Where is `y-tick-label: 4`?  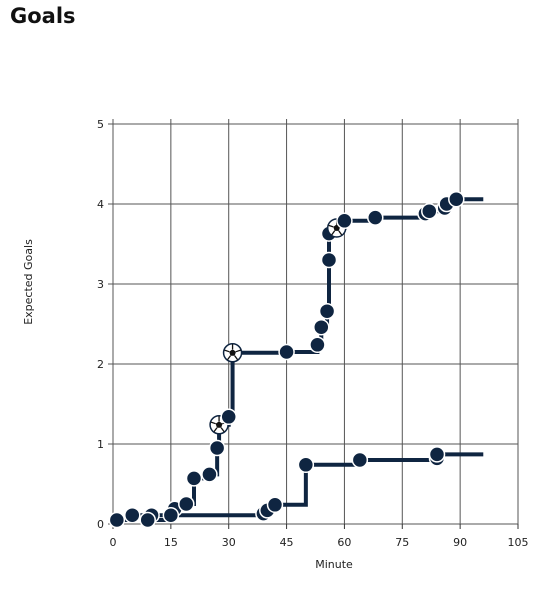 y-tick-label: 4 is located at coordinates (100, 204).